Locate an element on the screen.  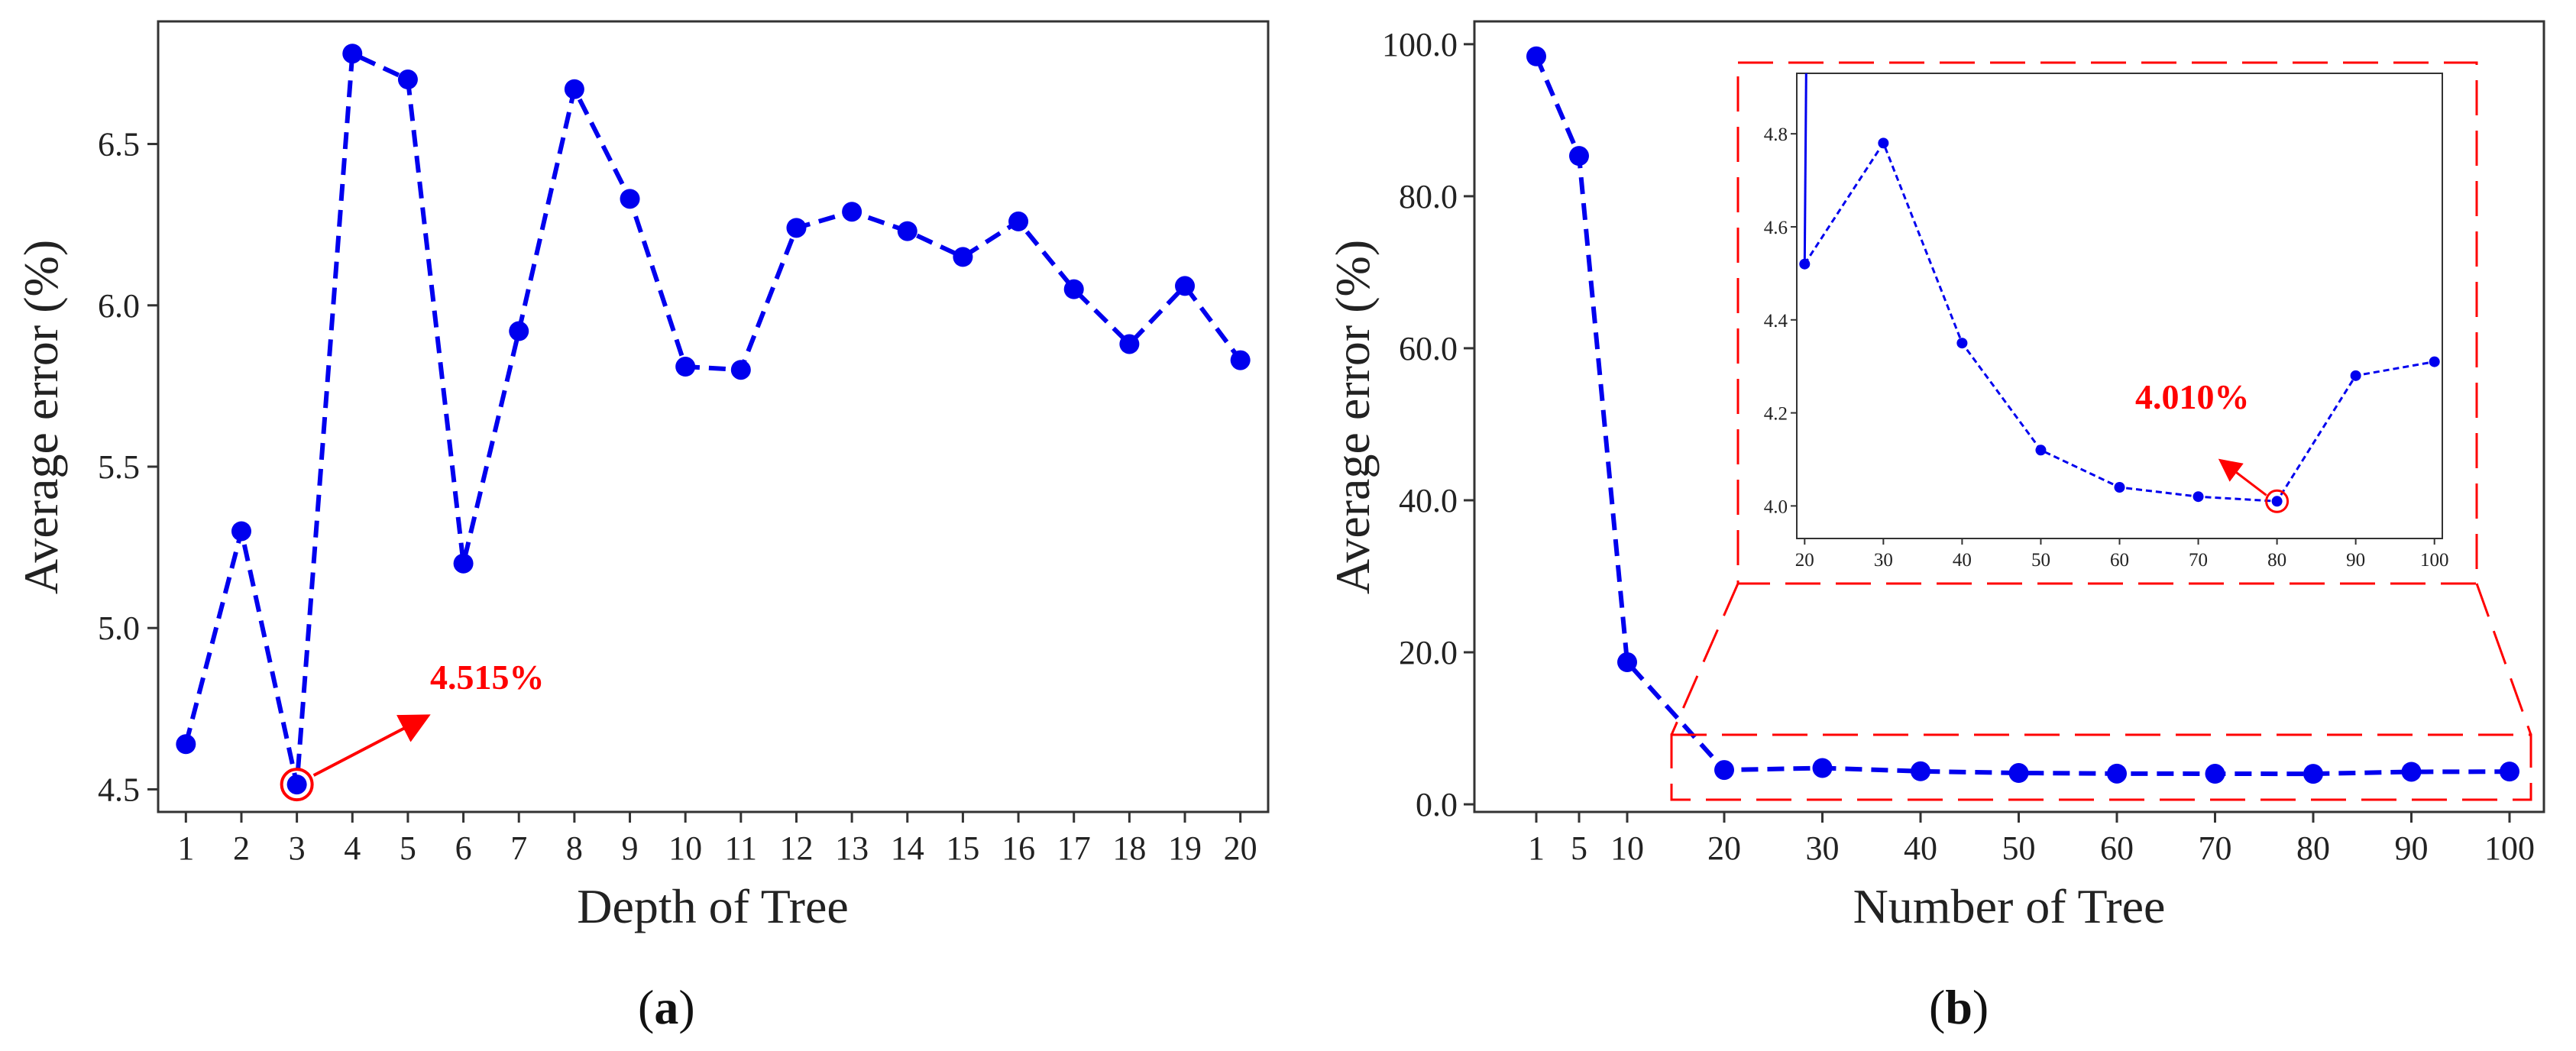
inset-border-box is located at coordinates (2107, 323).